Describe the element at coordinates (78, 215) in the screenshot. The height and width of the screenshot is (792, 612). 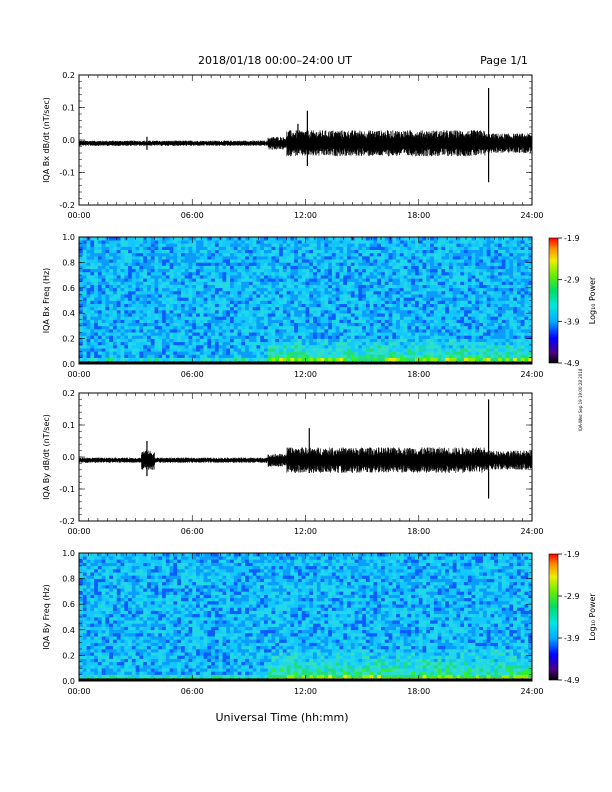
I see `x-tick-label: 00:00` at that location.